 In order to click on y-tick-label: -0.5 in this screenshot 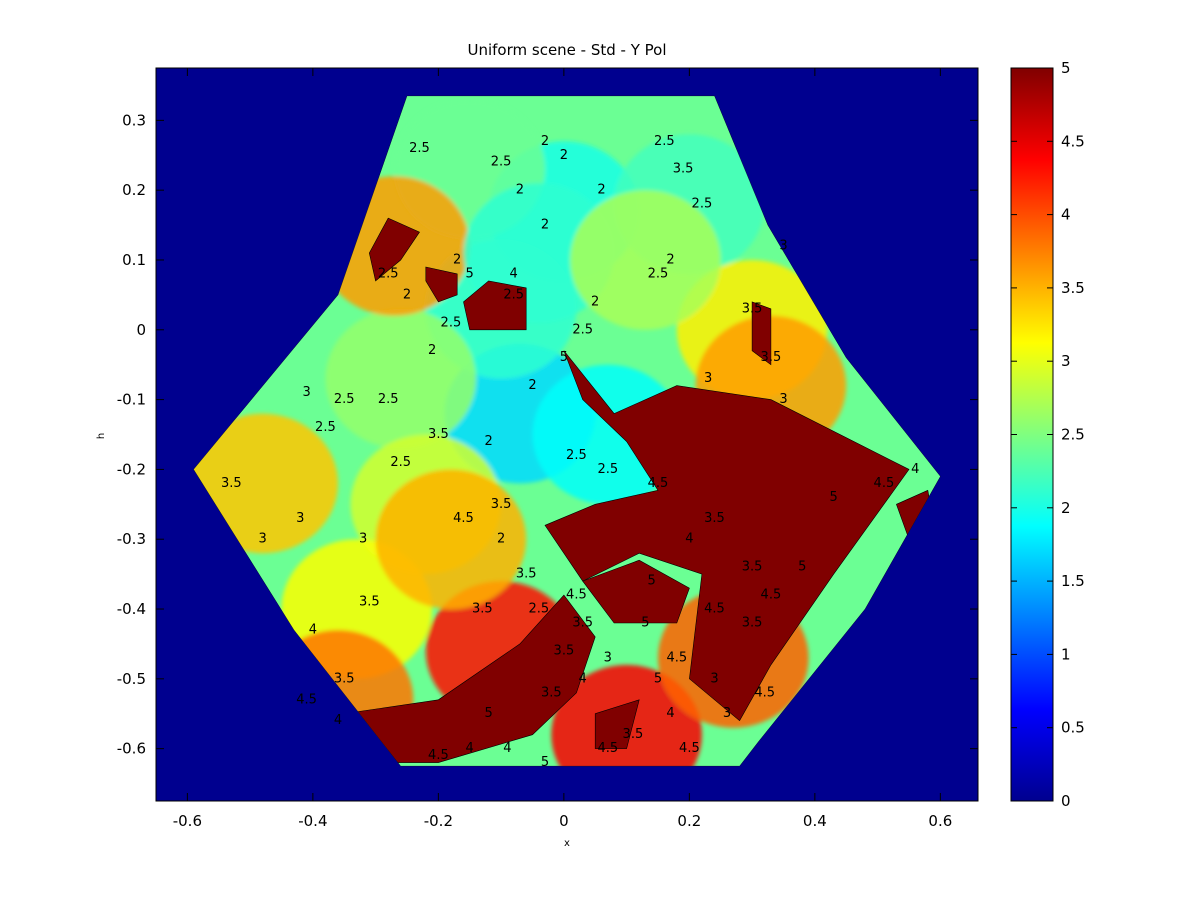, I will do `click(131, 679)`.